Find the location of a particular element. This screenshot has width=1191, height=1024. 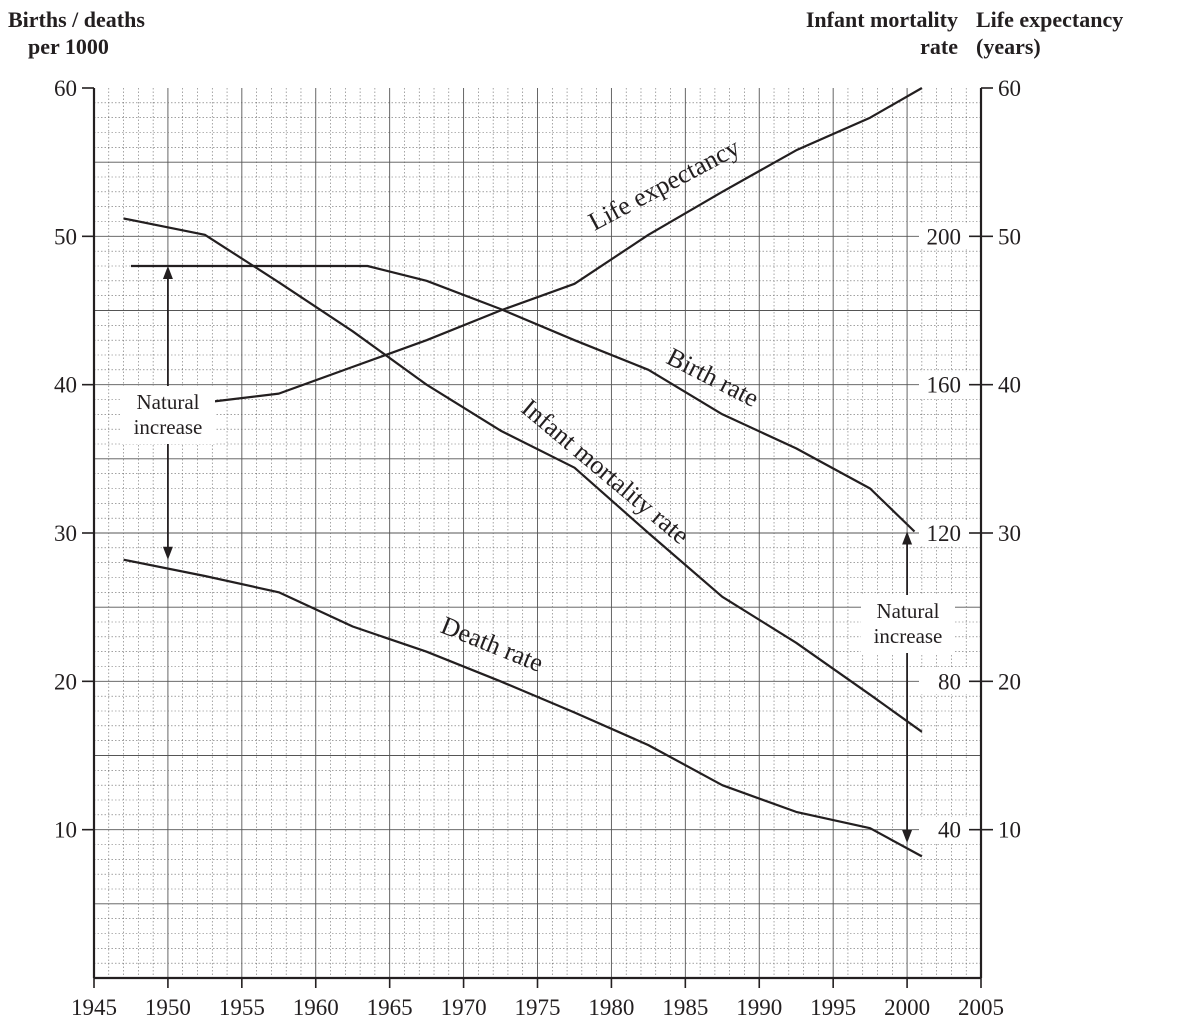

infant-mortality-tick-label: 40 is located at coordinates (949, 830).